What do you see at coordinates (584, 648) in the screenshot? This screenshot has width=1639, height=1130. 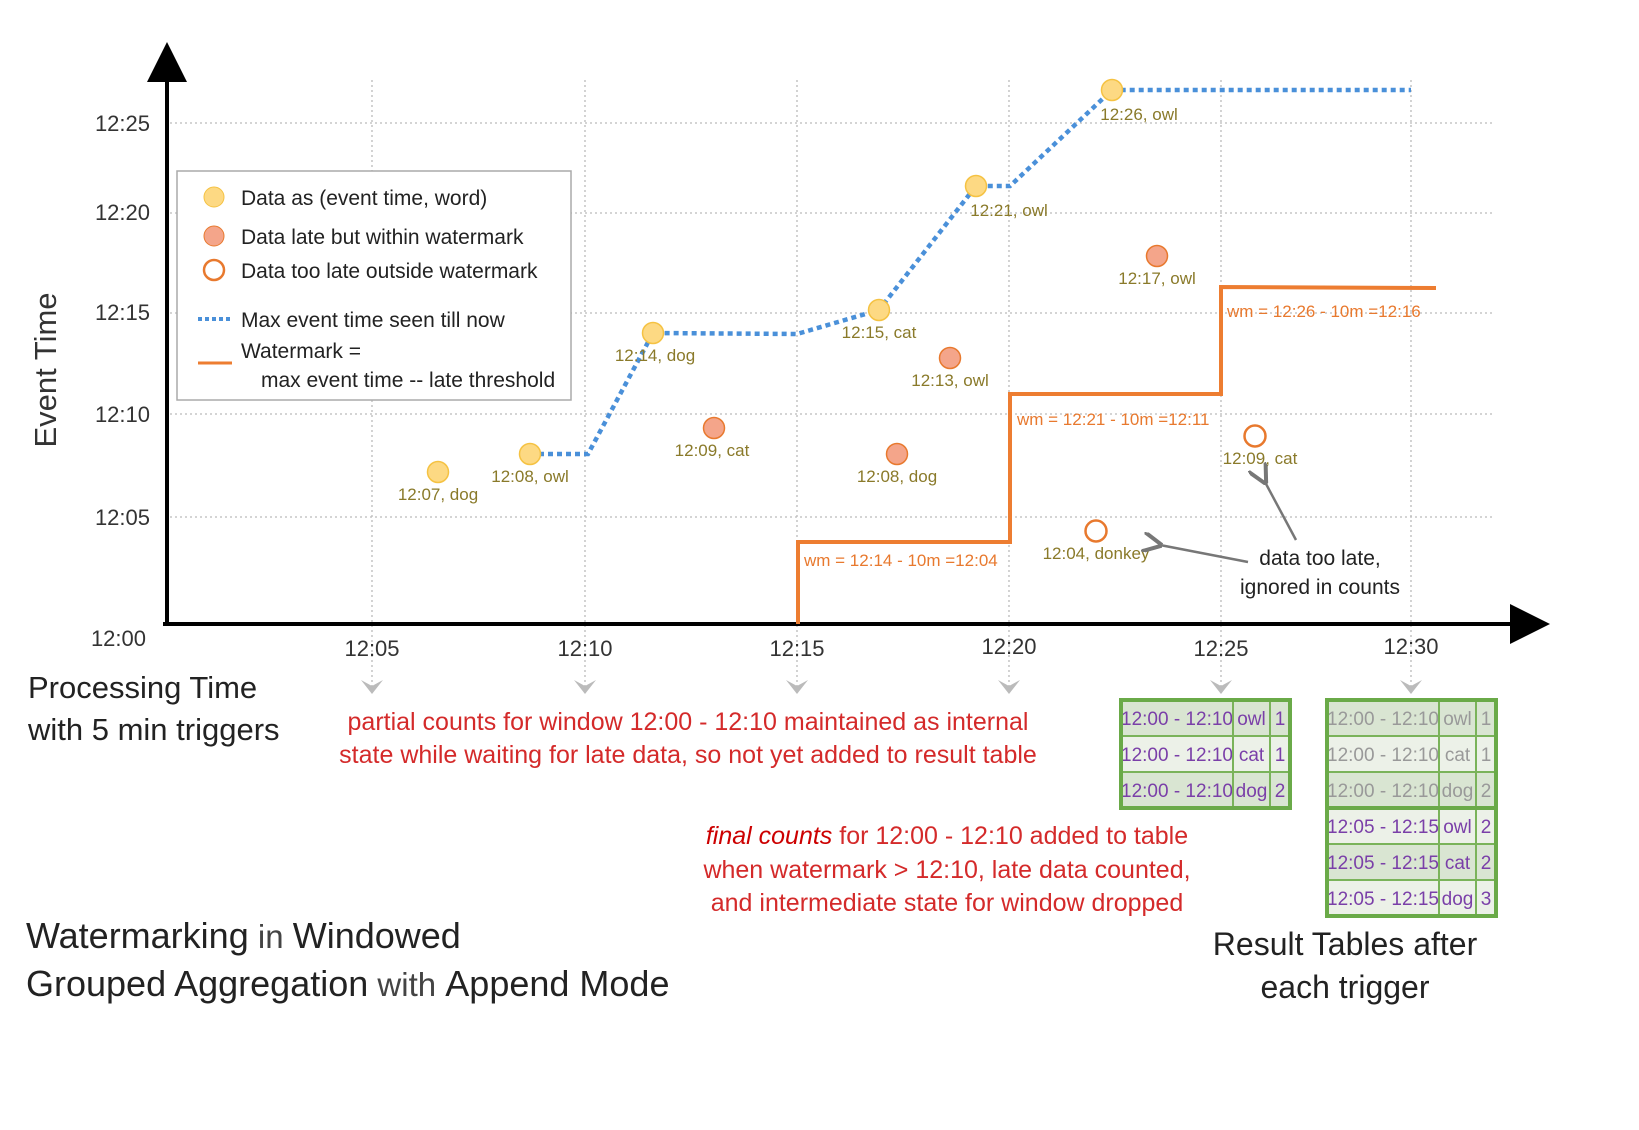 I see `x-tick: 12:10` at bounding box center [584, 648].